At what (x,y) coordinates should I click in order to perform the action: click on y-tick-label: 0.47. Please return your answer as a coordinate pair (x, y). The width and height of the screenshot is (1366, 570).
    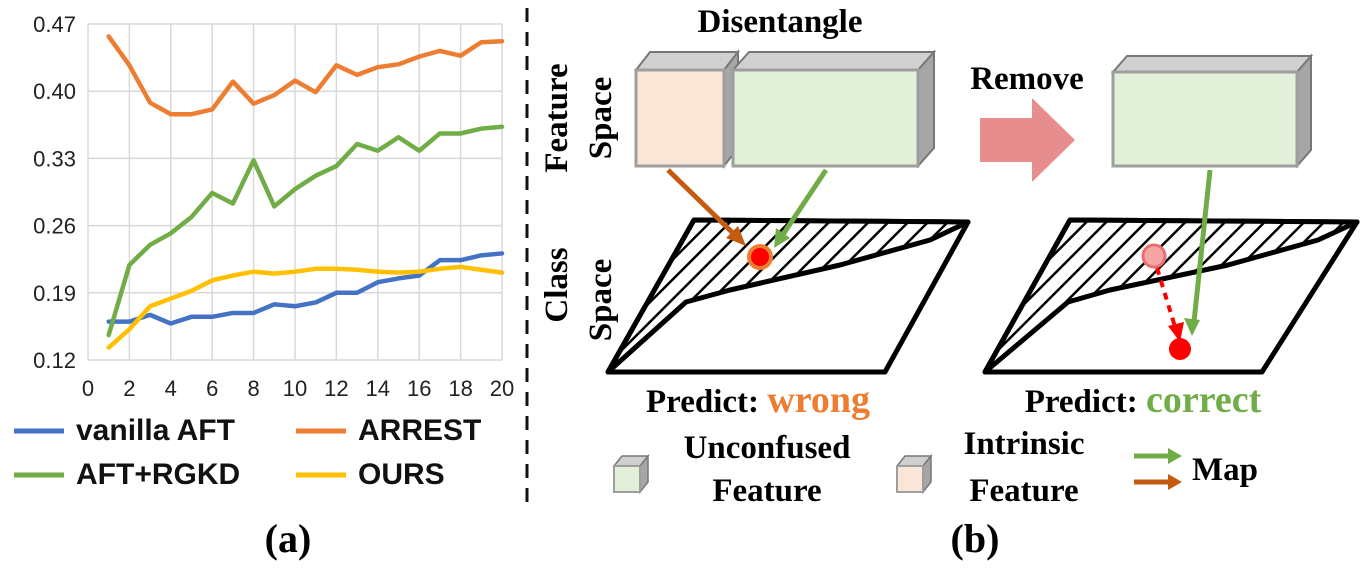
    Looking at the image, I should click on (54, 24).